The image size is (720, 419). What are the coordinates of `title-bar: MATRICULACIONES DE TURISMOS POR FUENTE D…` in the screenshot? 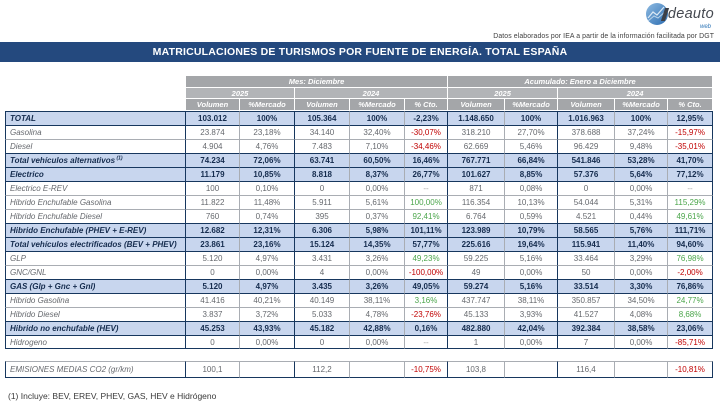 It's located at (360, 52).